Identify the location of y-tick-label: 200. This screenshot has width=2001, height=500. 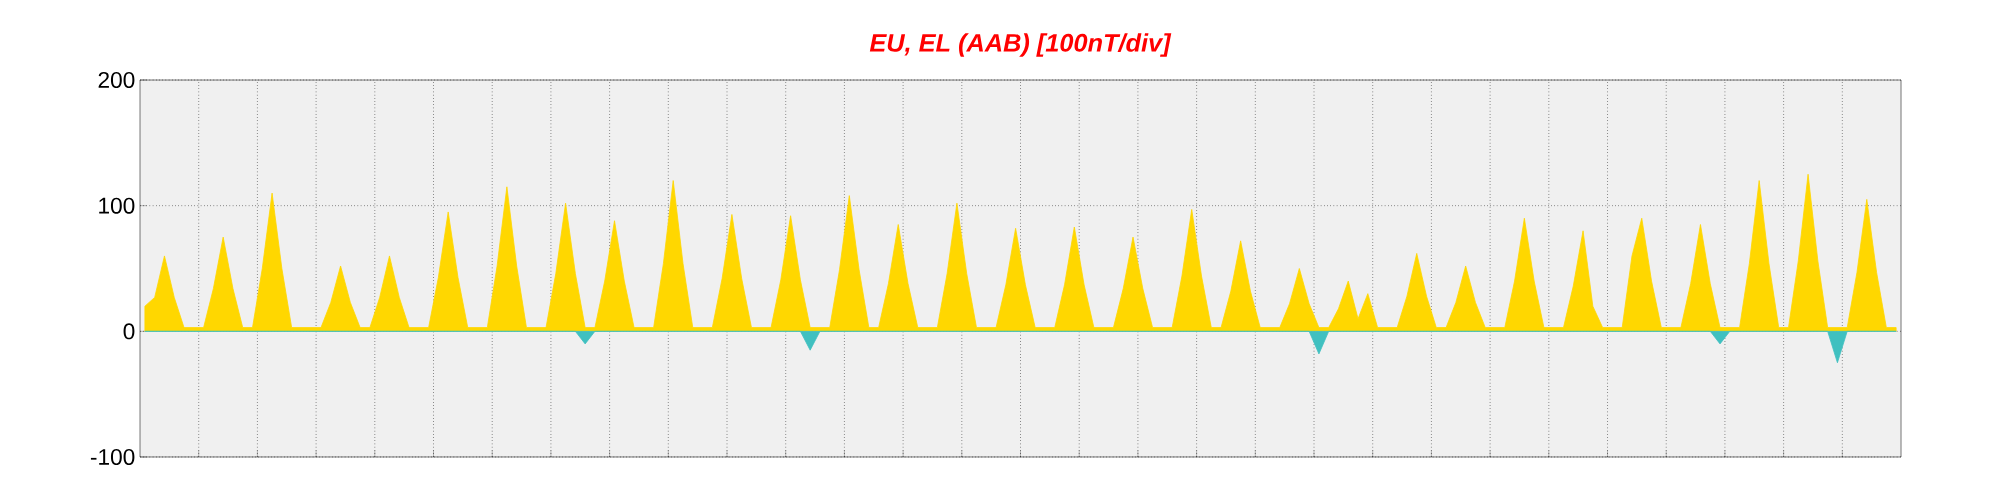
(116, 80).